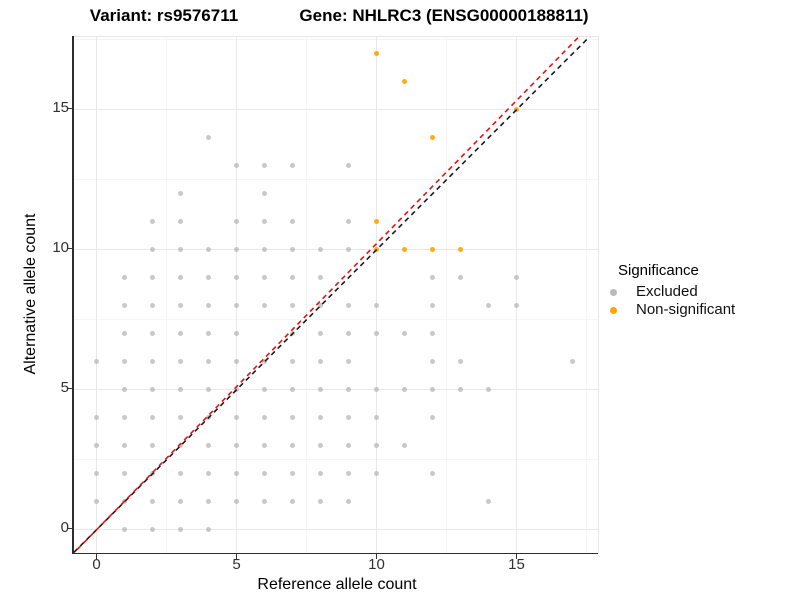 Image resolution: width=800 pixels, height=600 pixels. I want to click on legend-item-label: Non-significant, so click(686, 309).